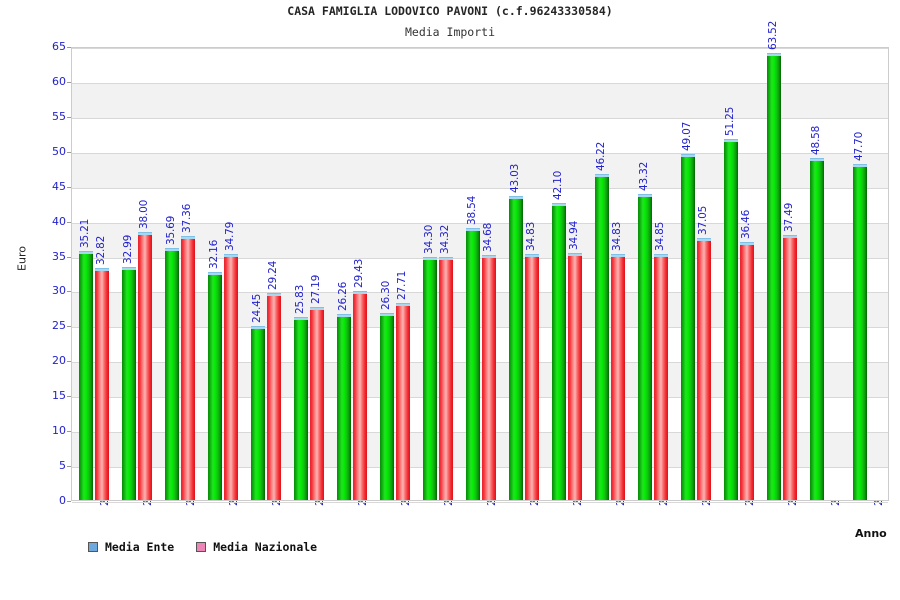 Image resolution: width=900 pixels, height=600 pixels. I want to click on bar: 37.49, so click(790, 351).